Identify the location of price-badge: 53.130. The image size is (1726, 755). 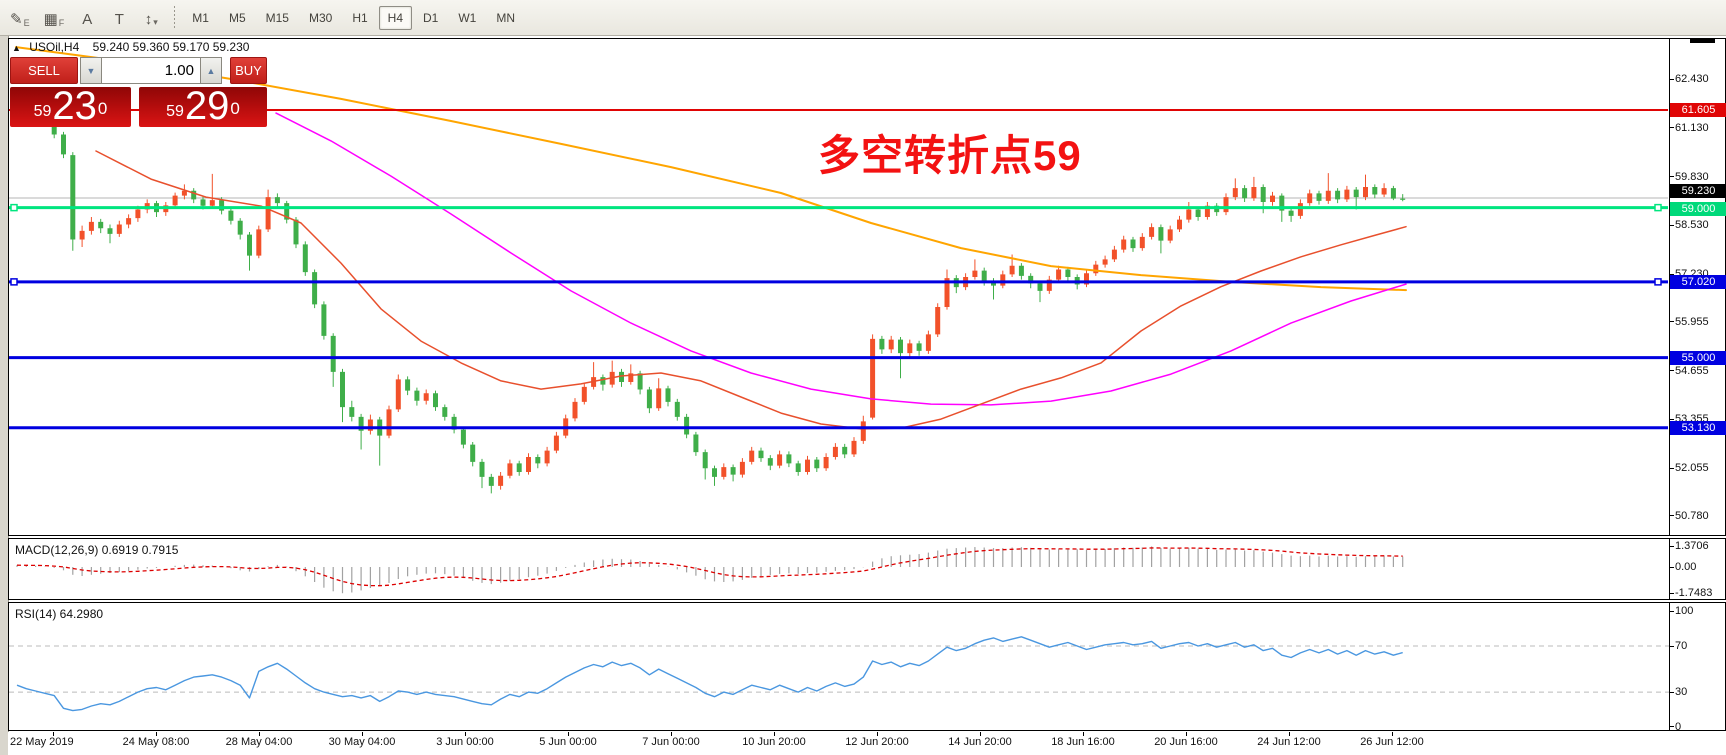
(1698, 427).